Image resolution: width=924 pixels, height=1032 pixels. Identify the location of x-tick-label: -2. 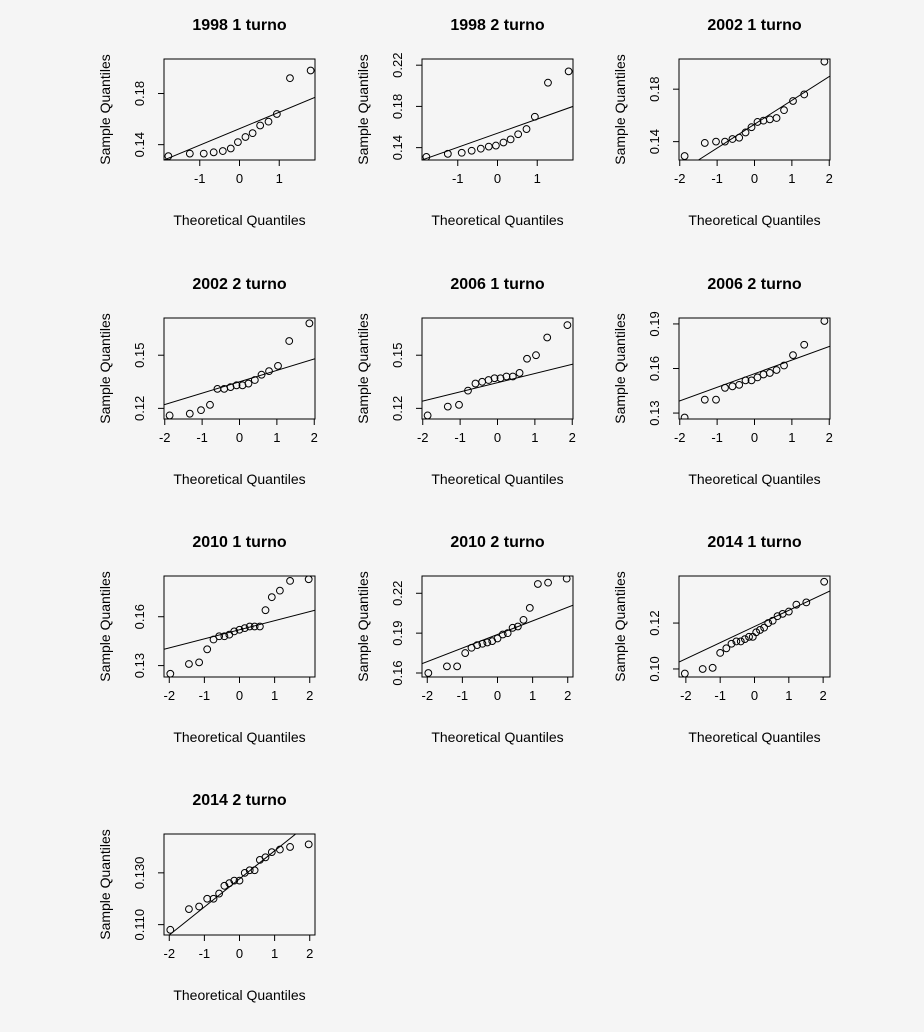
(427, 695).